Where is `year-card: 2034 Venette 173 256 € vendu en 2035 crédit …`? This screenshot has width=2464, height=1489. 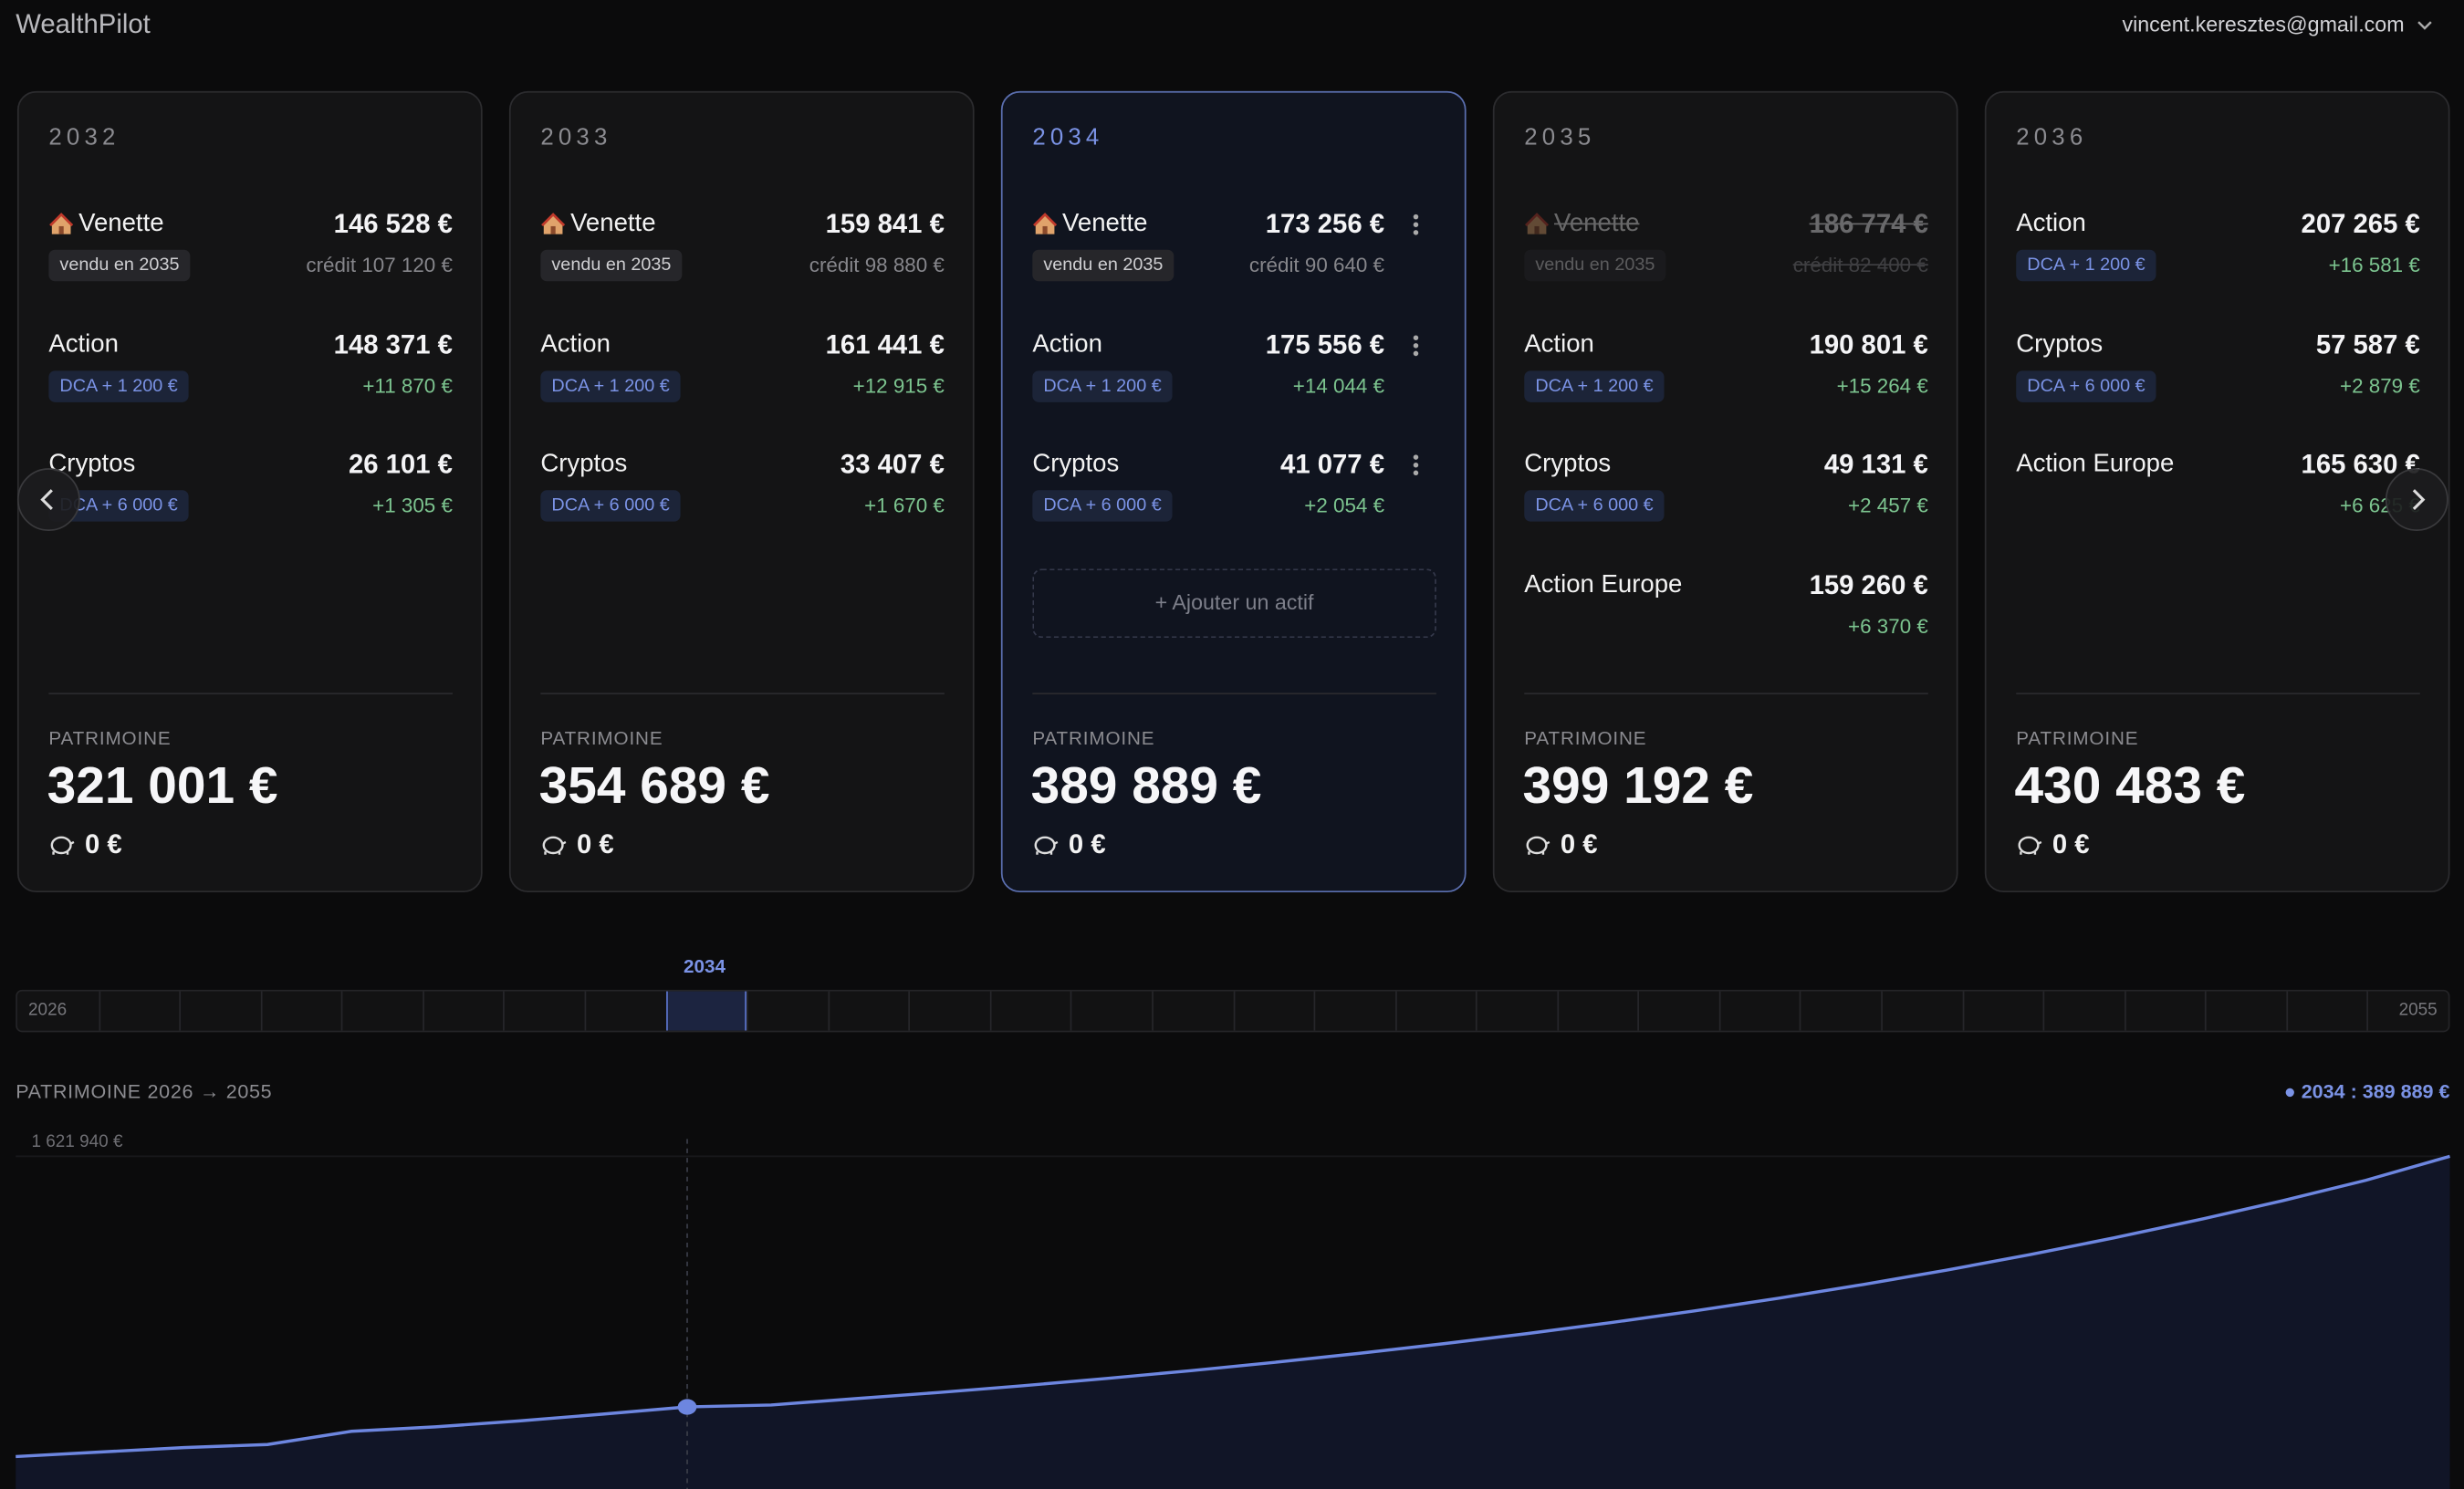 year-card: 2034 Venette 173 256 € vendu en 2035 crédit … is located at coordinates (1233, 491).